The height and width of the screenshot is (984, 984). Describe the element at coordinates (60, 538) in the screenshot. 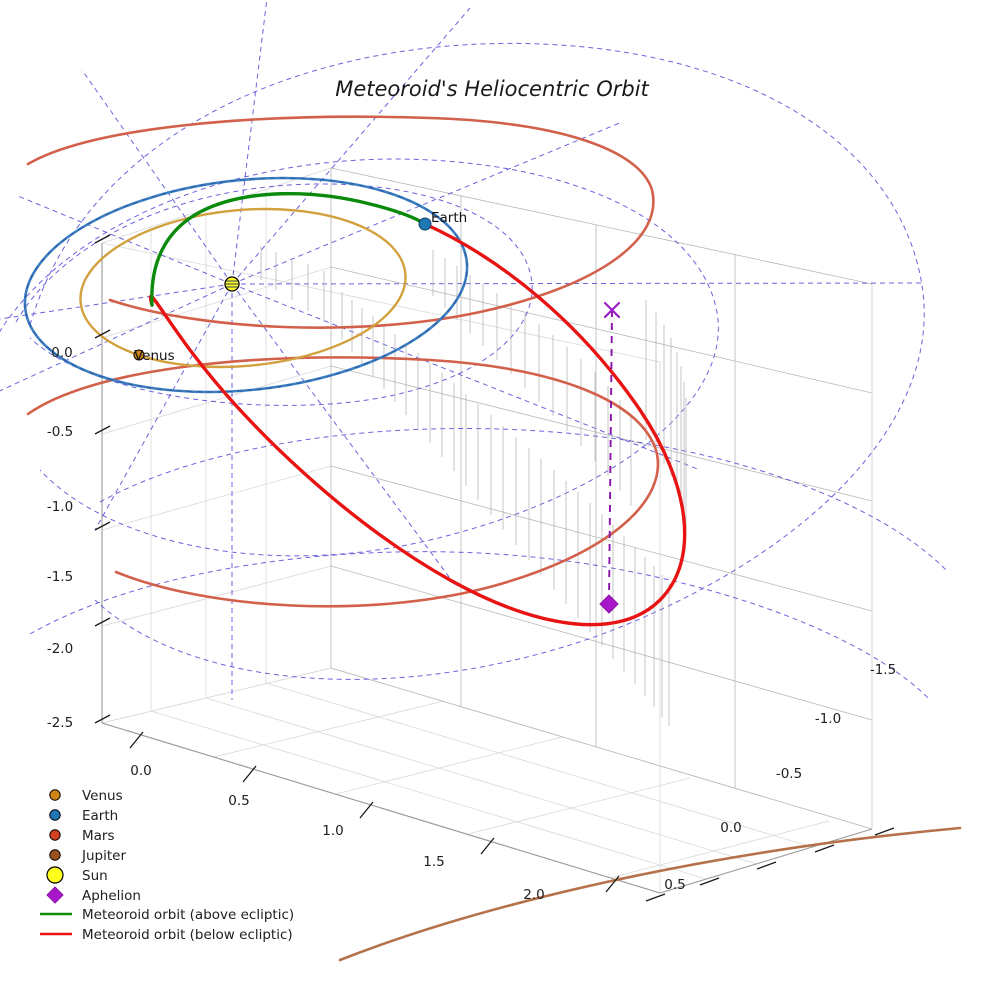

I see `z-tick-labels: 0.0 -0.5 -1.0 -1.5 -2.0 -2.5` at that location.